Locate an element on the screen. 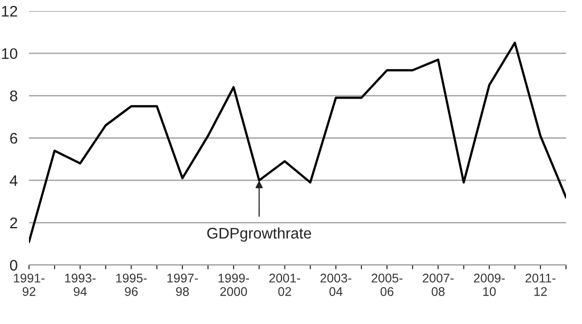 The width and height of the screenshot is (582, 324). x-tick-label: 1993- 94 is located at coordinates (80, 285).